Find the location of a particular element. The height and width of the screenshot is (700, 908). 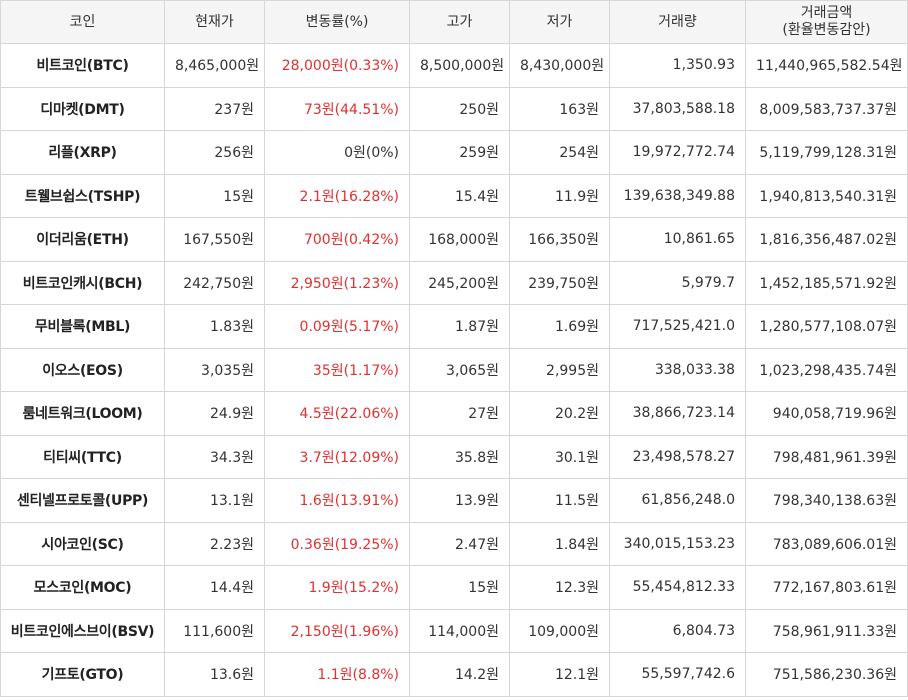

price-cell: 24.9원 is located at coordinates (214, 413).